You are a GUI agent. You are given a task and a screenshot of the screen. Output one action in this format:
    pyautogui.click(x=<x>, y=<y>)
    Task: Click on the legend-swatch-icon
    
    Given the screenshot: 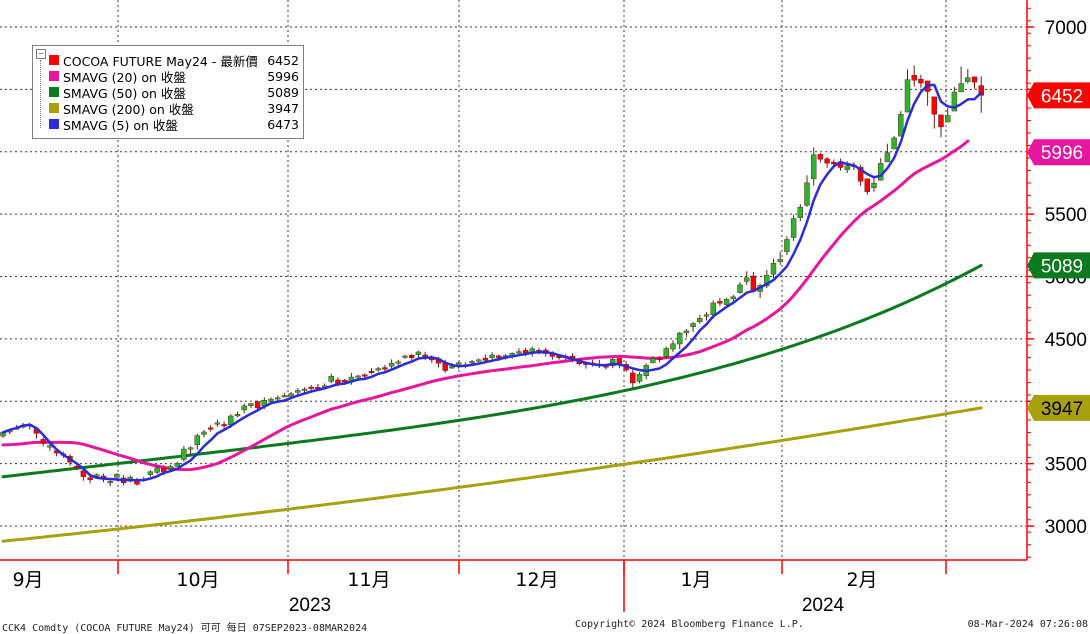 What is the action you would take?
    pyautogui.click(x=54, y=76)
    